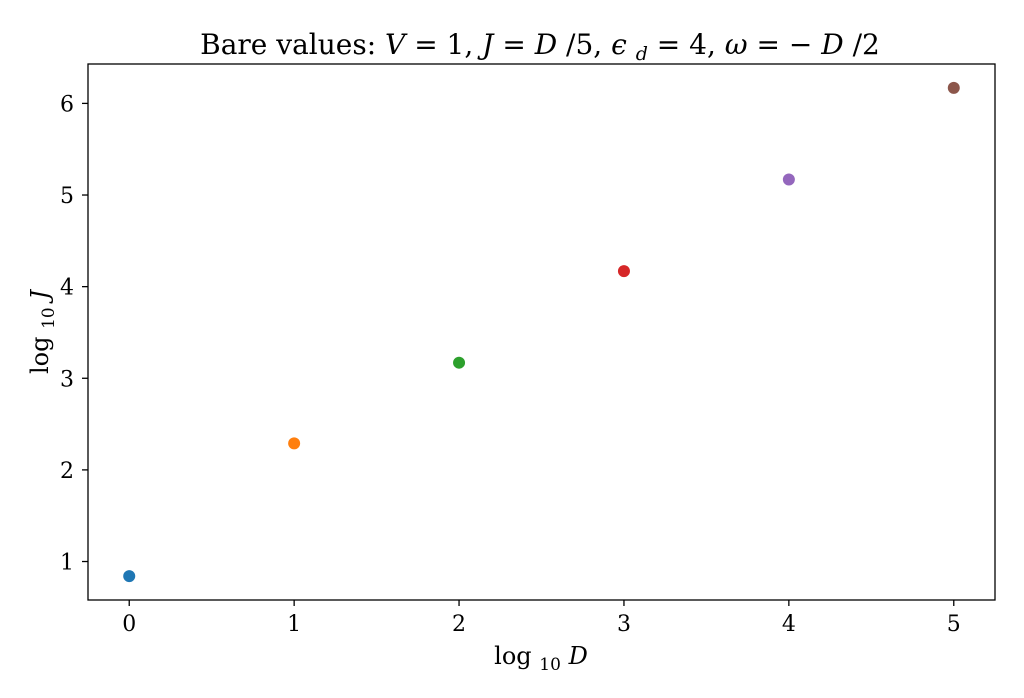  Describe the element at coordinates (67, 104) in the screenshot. I see `y-tick-label: 6` at that location.